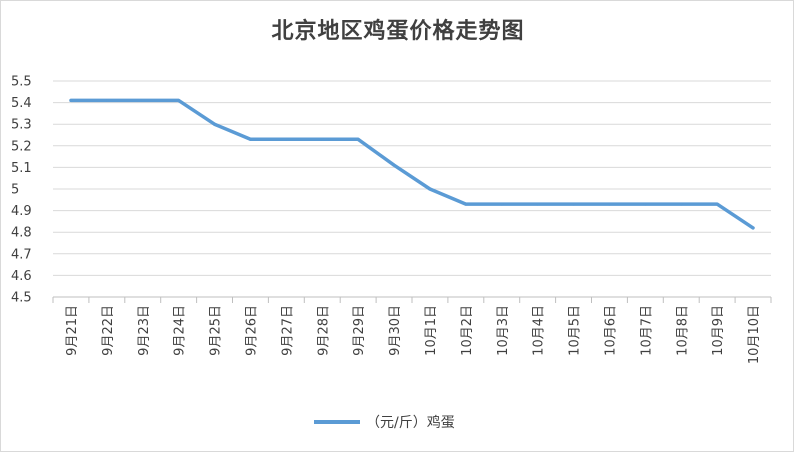 The image size is (794, 453). What do you see at coordinates (21, 298) in the screenshot?
I see `y-tick-label: 4.5` at bounding box center [21, 298].